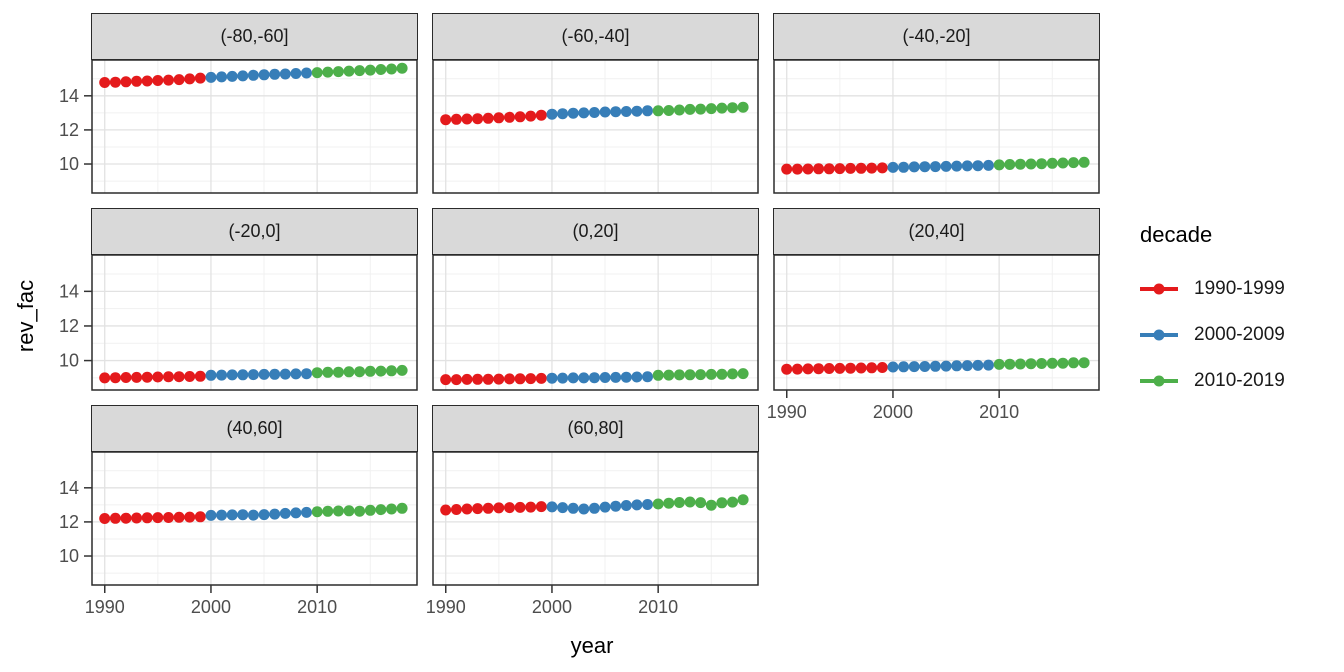  What do you see at coordinates (936, 36) in the screenshot?
I see `facet-strip: (-40,-20]` at bounding box center [936, 36].